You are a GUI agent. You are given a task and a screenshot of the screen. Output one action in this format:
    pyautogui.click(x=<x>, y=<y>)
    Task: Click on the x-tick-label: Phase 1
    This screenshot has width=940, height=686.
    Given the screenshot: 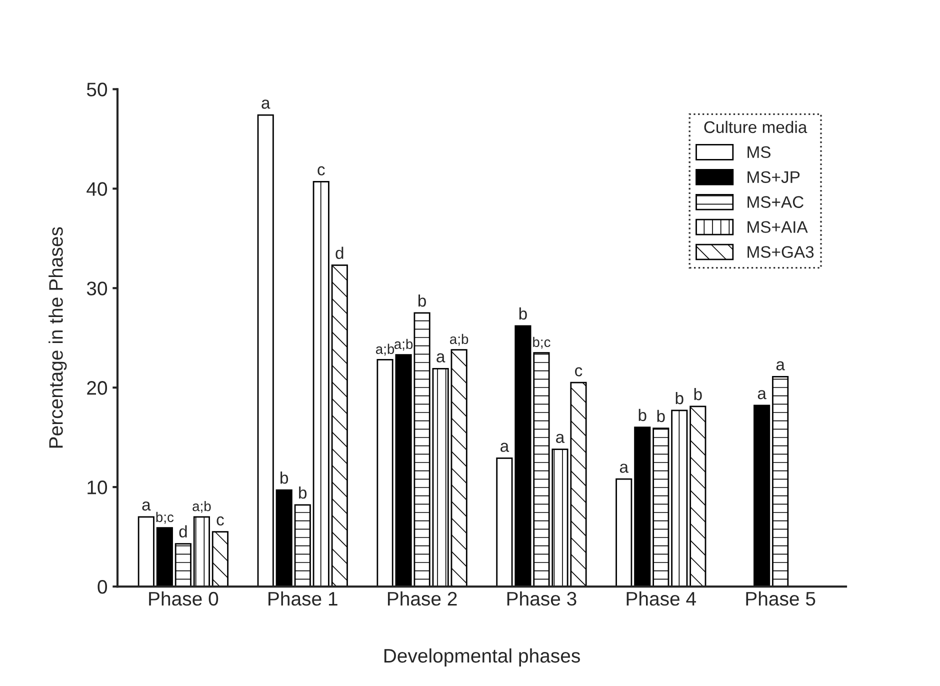 What is the action you would take?
    pyautogui.click(x=303, y=598)
    